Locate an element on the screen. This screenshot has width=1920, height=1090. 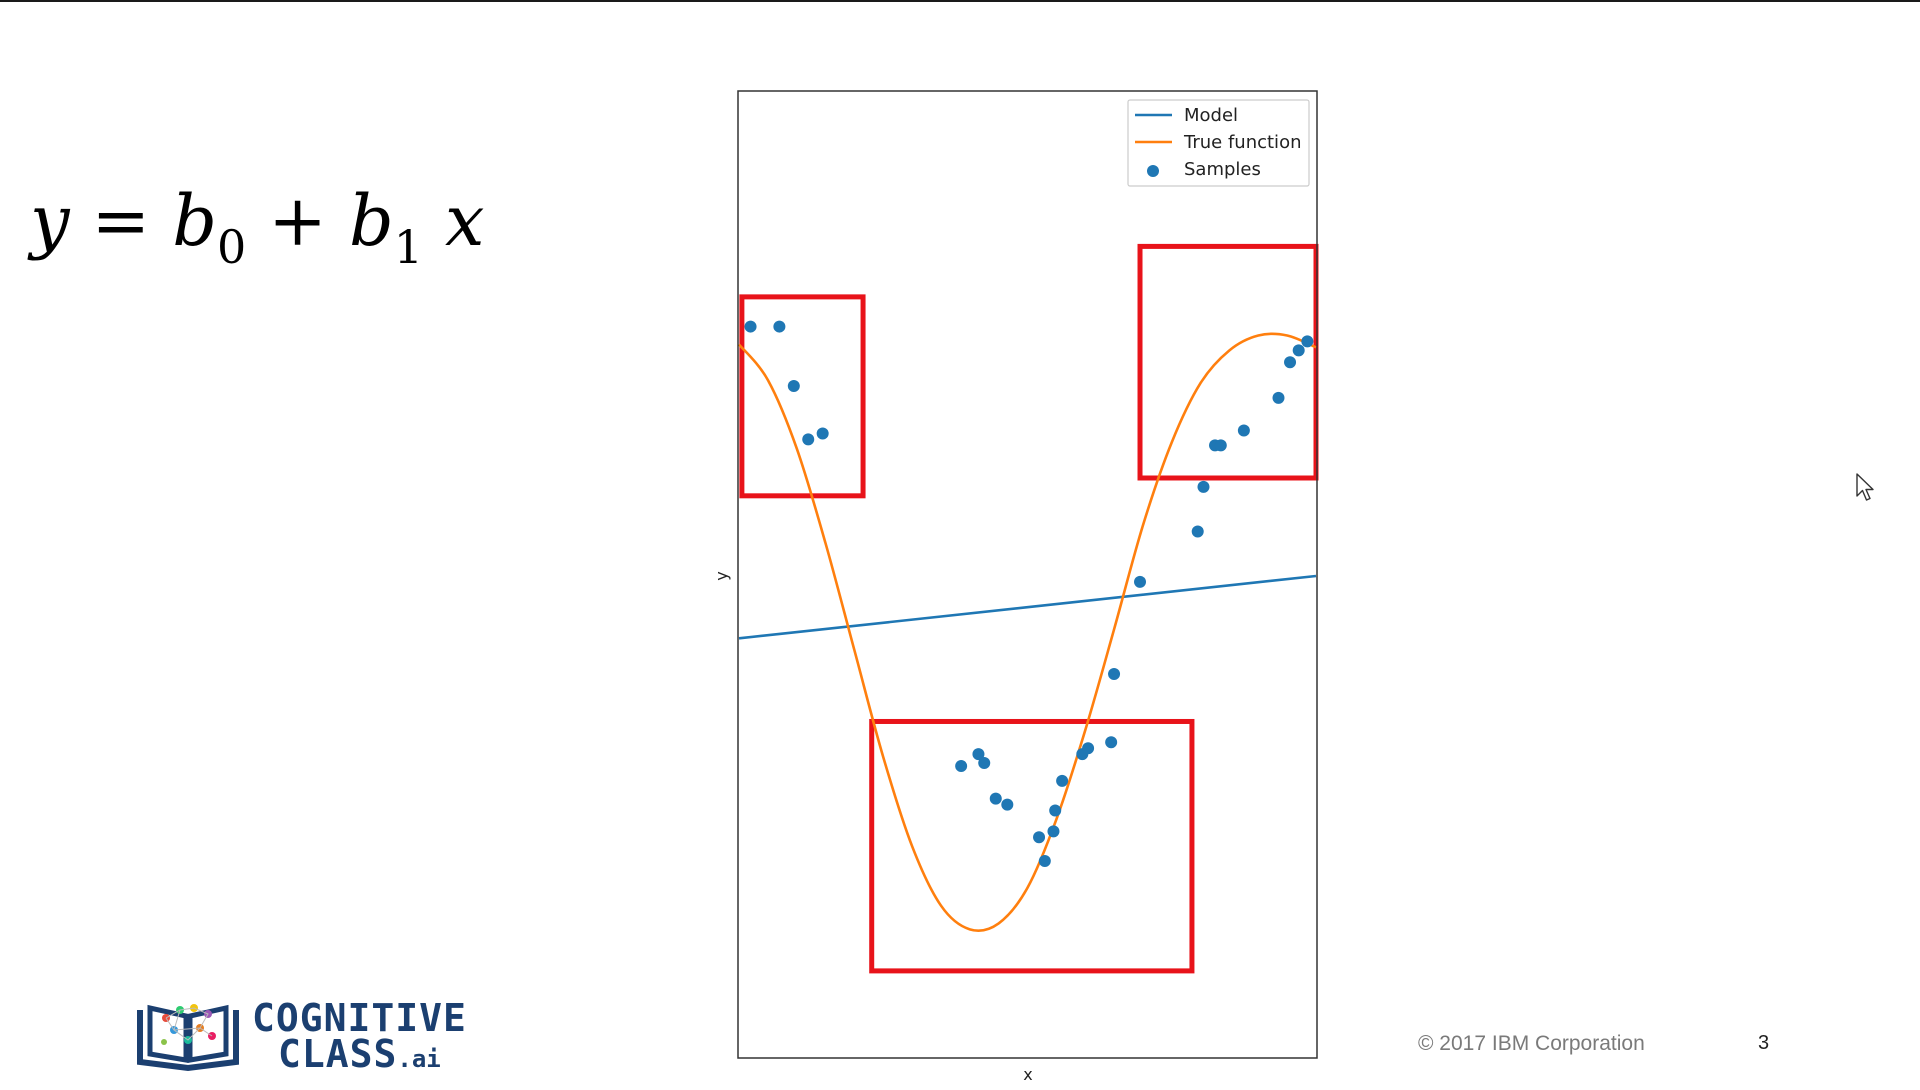
x-axis-label: x is located at coordinates (1027, 1074).